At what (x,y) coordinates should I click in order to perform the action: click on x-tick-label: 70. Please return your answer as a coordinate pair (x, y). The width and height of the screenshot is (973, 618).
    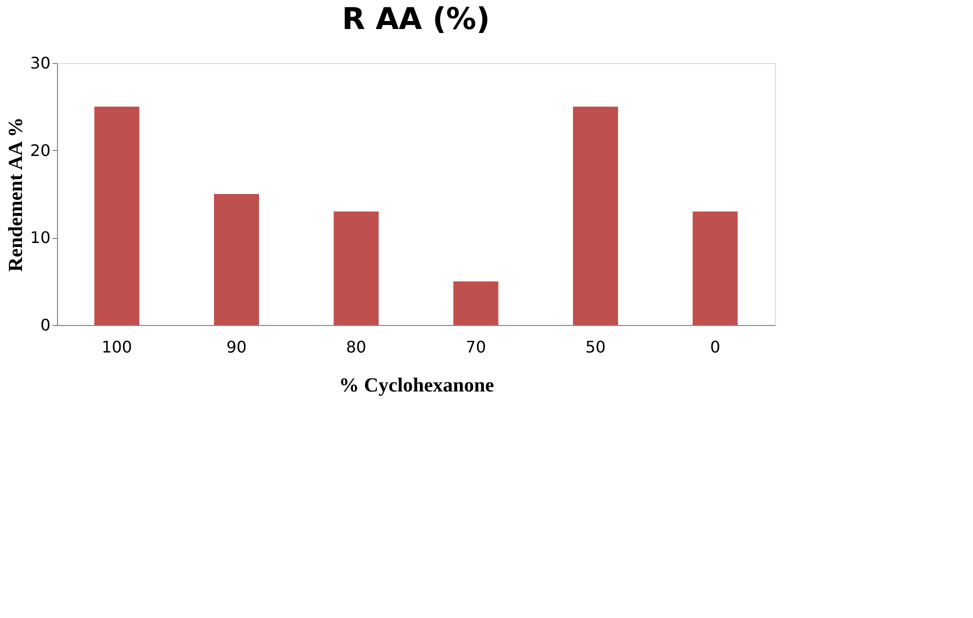
    Looking at the image, I should click on (476, 347).